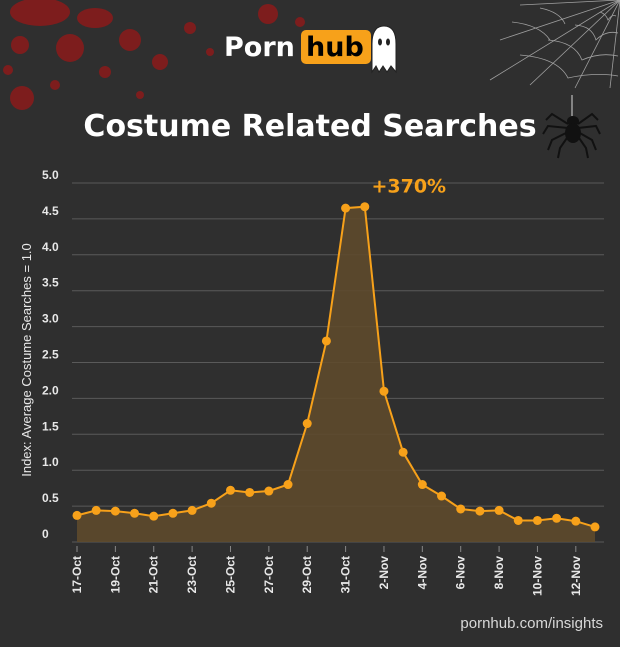 The height and width of the screenshot is (647, 620). What do you see at coordinates (50, 498) in the screenshot?
I see `y-tick-label: 0.5` at bounding box center [50, 498].